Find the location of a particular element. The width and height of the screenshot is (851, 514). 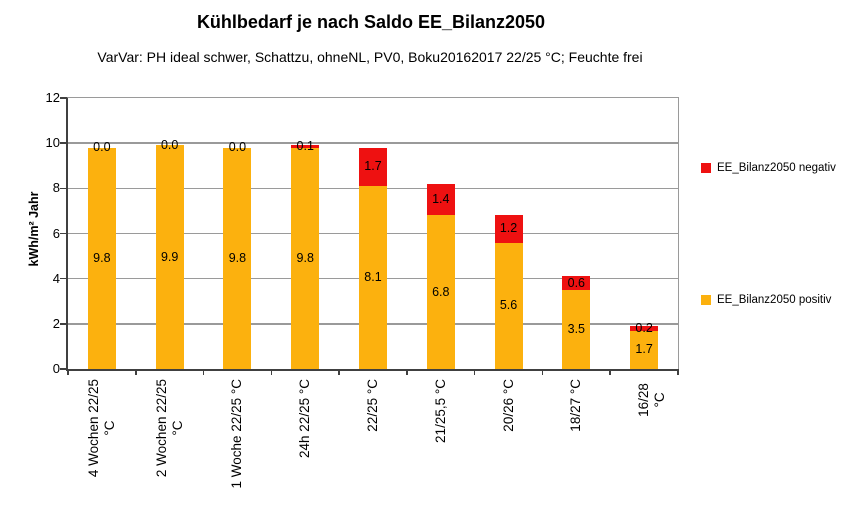

x-axis-category-label: 1 Woche 22/25 °C is located at coordinates (237, 434).